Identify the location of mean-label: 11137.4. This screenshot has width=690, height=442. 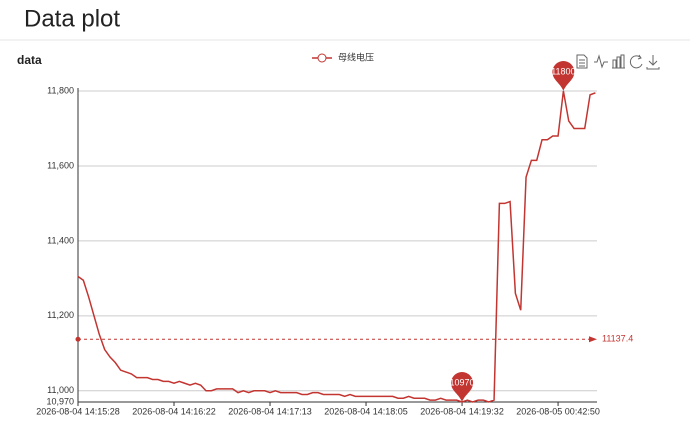
(617, 339).